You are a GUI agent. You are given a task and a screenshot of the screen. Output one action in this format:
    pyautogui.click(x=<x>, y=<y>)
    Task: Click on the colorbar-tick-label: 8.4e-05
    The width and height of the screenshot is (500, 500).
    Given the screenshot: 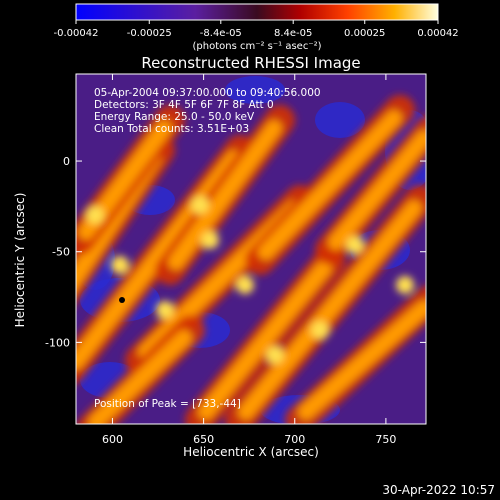 What is the action you would take?
    pyautogui.click(x=293, y=33)
    